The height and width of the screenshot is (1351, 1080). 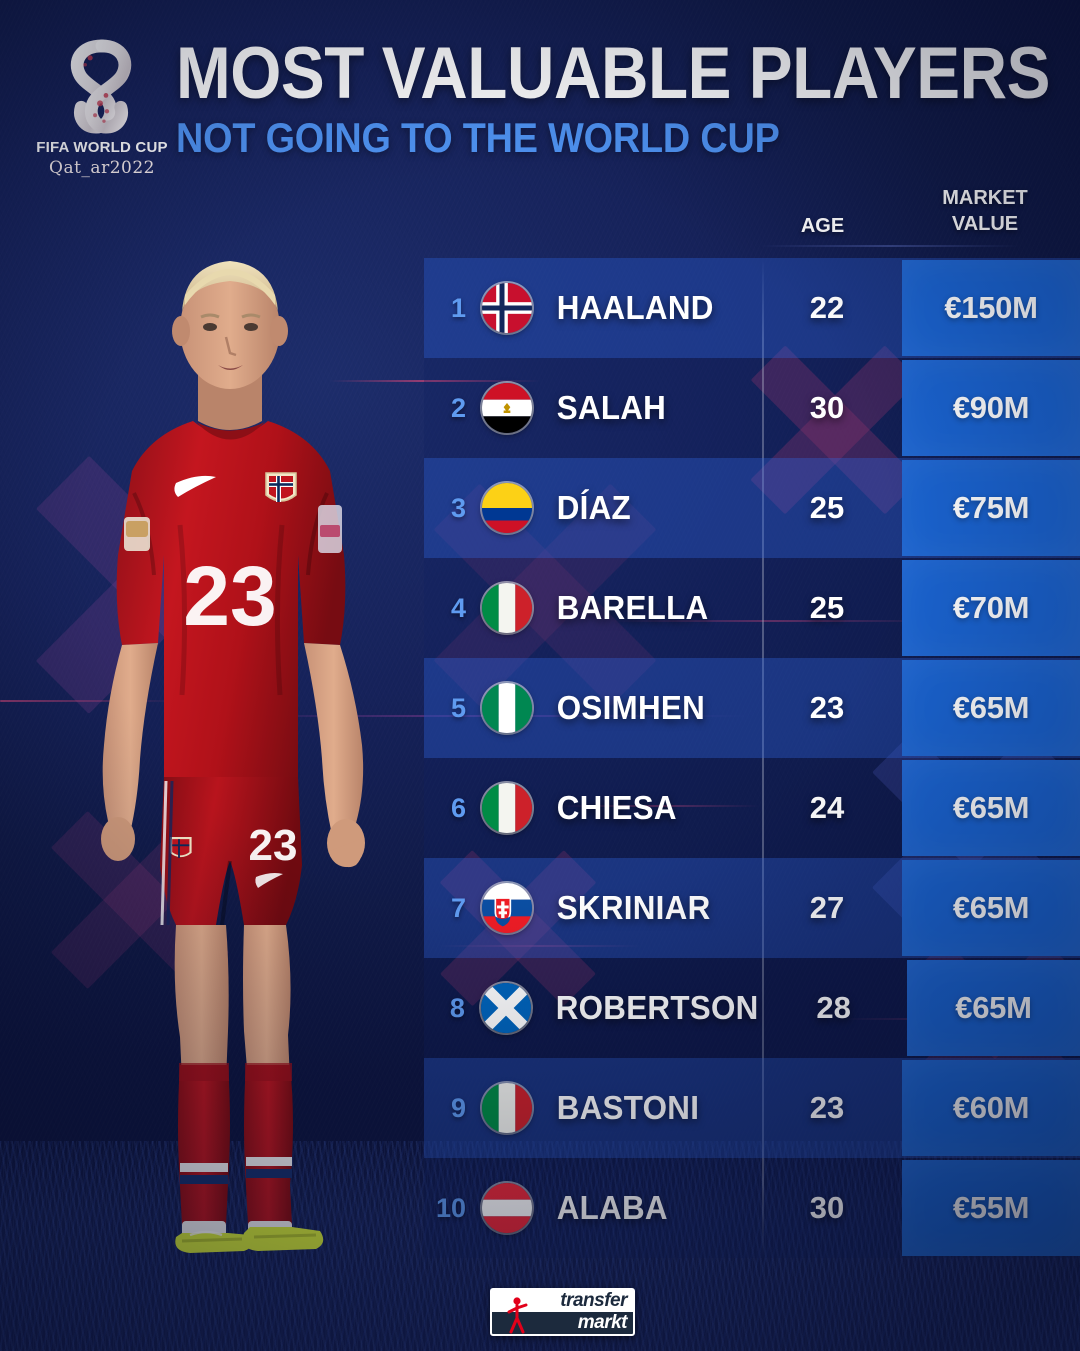 I want to click on column-header-market-value: MARKET VALUE, so click(x=985, y=211).